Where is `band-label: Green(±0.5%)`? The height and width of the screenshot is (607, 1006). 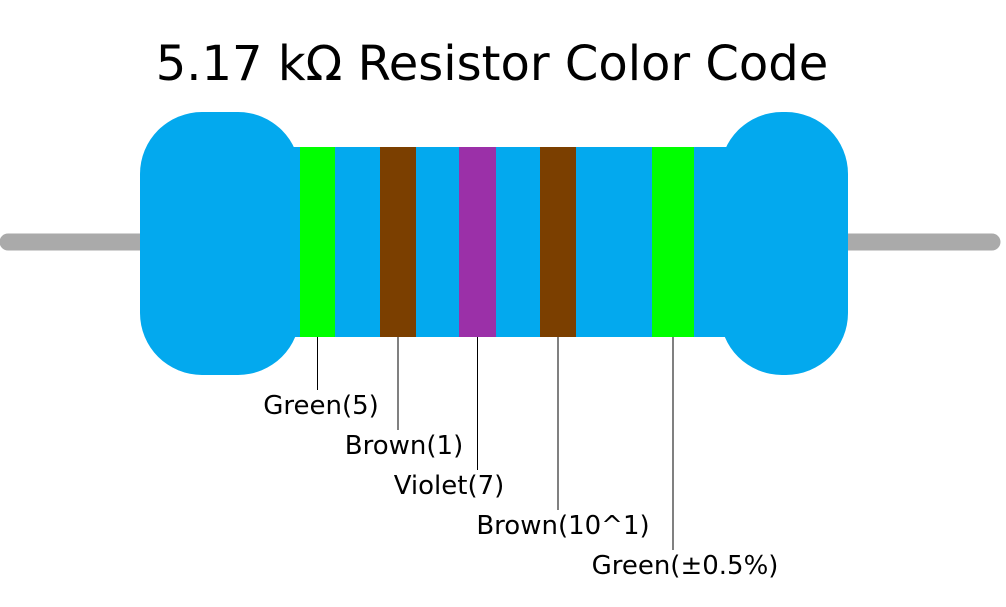 band-label: Green(±0.5%) is located at coordinates (685, 566).